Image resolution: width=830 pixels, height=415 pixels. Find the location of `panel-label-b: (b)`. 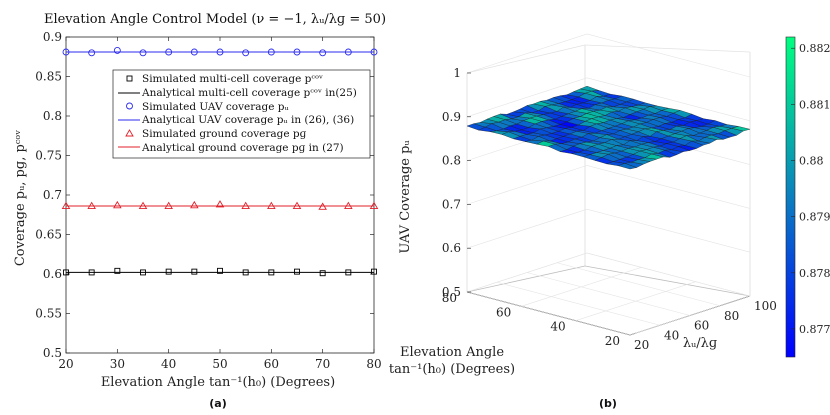

panel-label-b: (b) is located at coordinates (608, 403).